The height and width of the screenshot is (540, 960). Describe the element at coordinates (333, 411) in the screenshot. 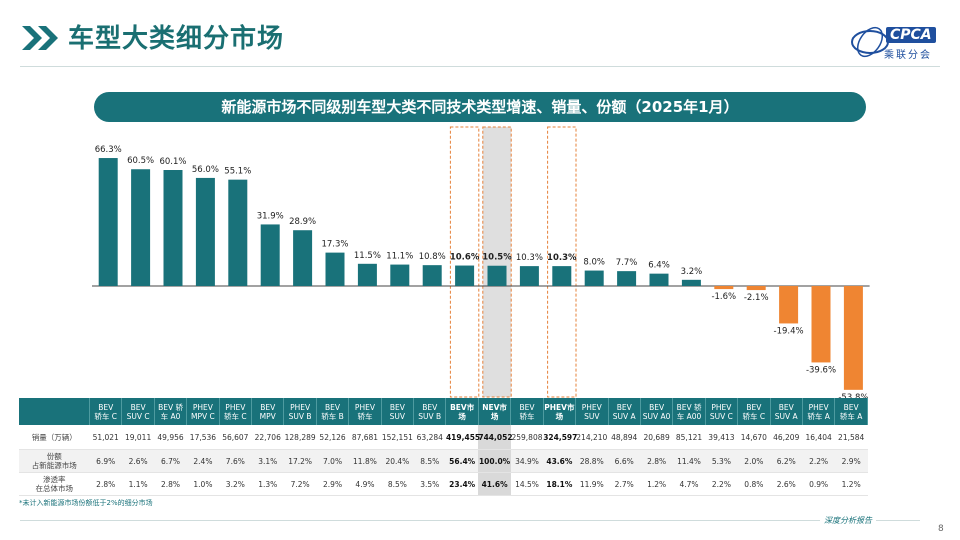

I see `table-header-7: BEV 轿车 B` at that location.